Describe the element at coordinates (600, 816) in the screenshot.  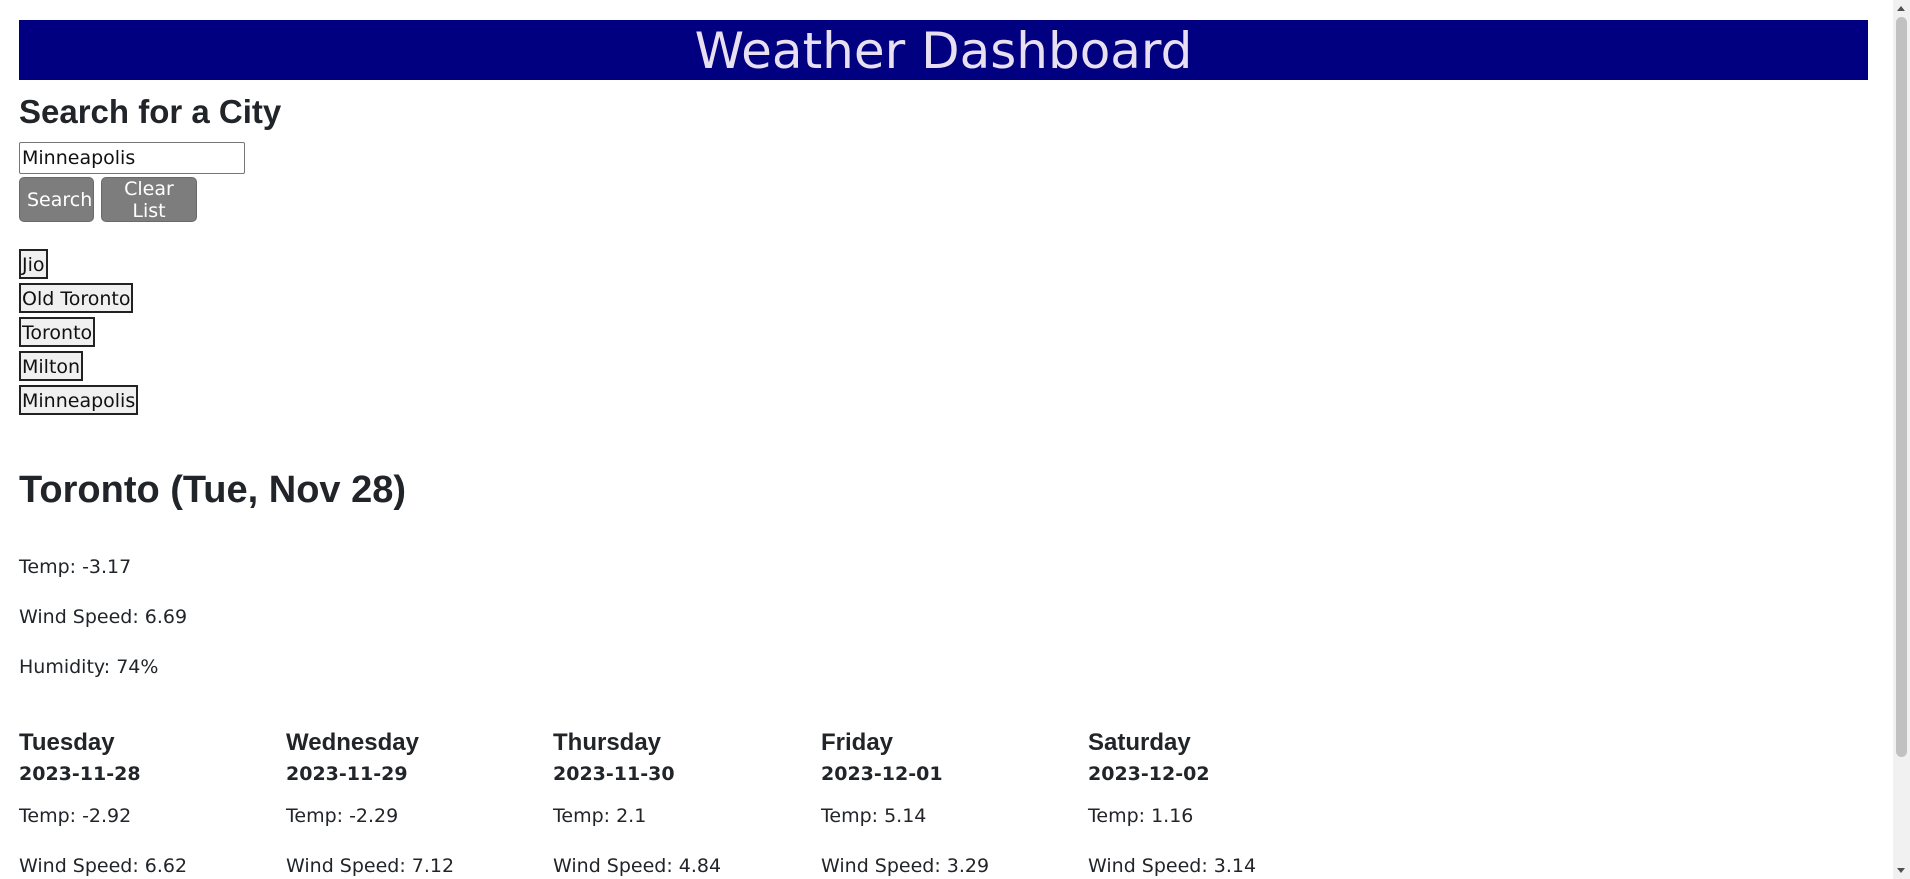
I see `forecast-temp: Temp: 2.1` at that location.